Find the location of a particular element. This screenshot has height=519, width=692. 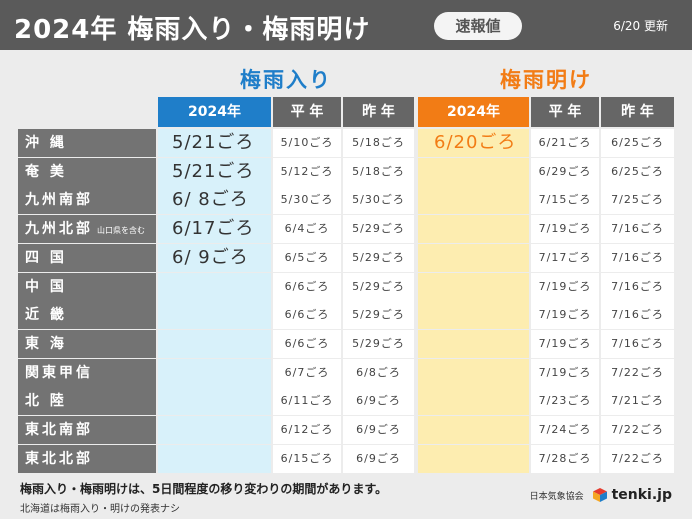

region-name: 東 海 is located at coordinates (46, 344).